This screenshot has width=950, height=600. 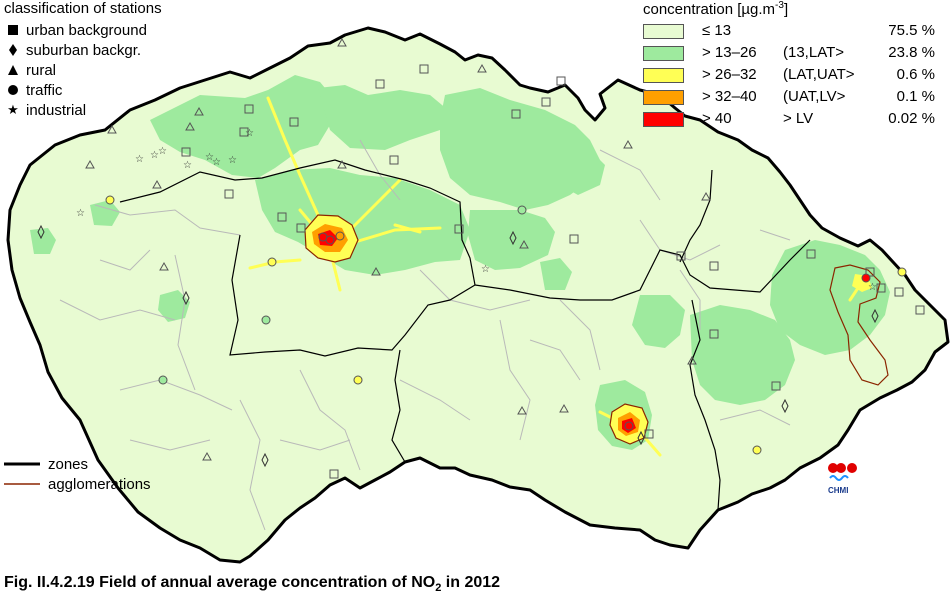 What do you see at coordinates (911, 30) in the screenshot?
I see `concentration-percent: 75.5 %` at bounding box center [911, 30].